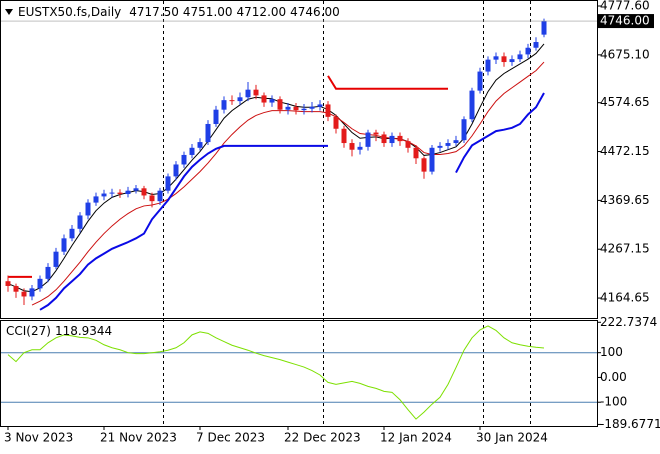  What do you see at coordinates (230, 438) in the screenshot?
I see `x-tick-label: 7 Dec 2023` at bounding box center [230, 438].